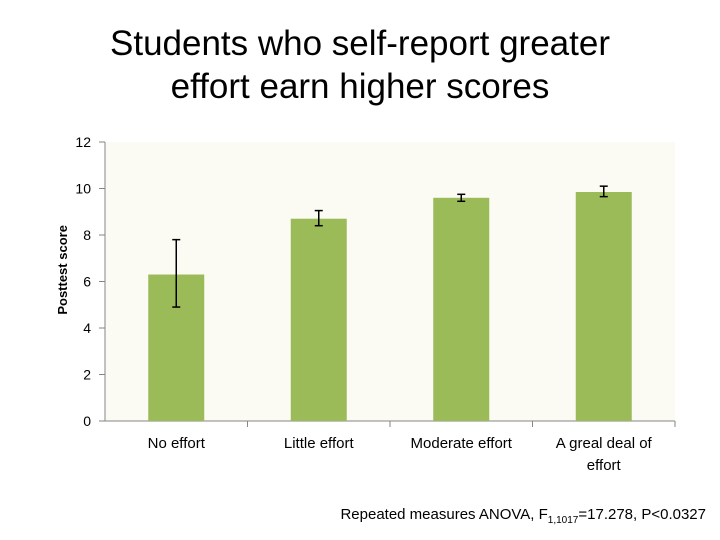 The height and width of the screenshot is (540, 720). What do you see at coordinates (83, 189) in the screenshot?
I see `y-tick-label: 10` at bounding box center [83, 189].